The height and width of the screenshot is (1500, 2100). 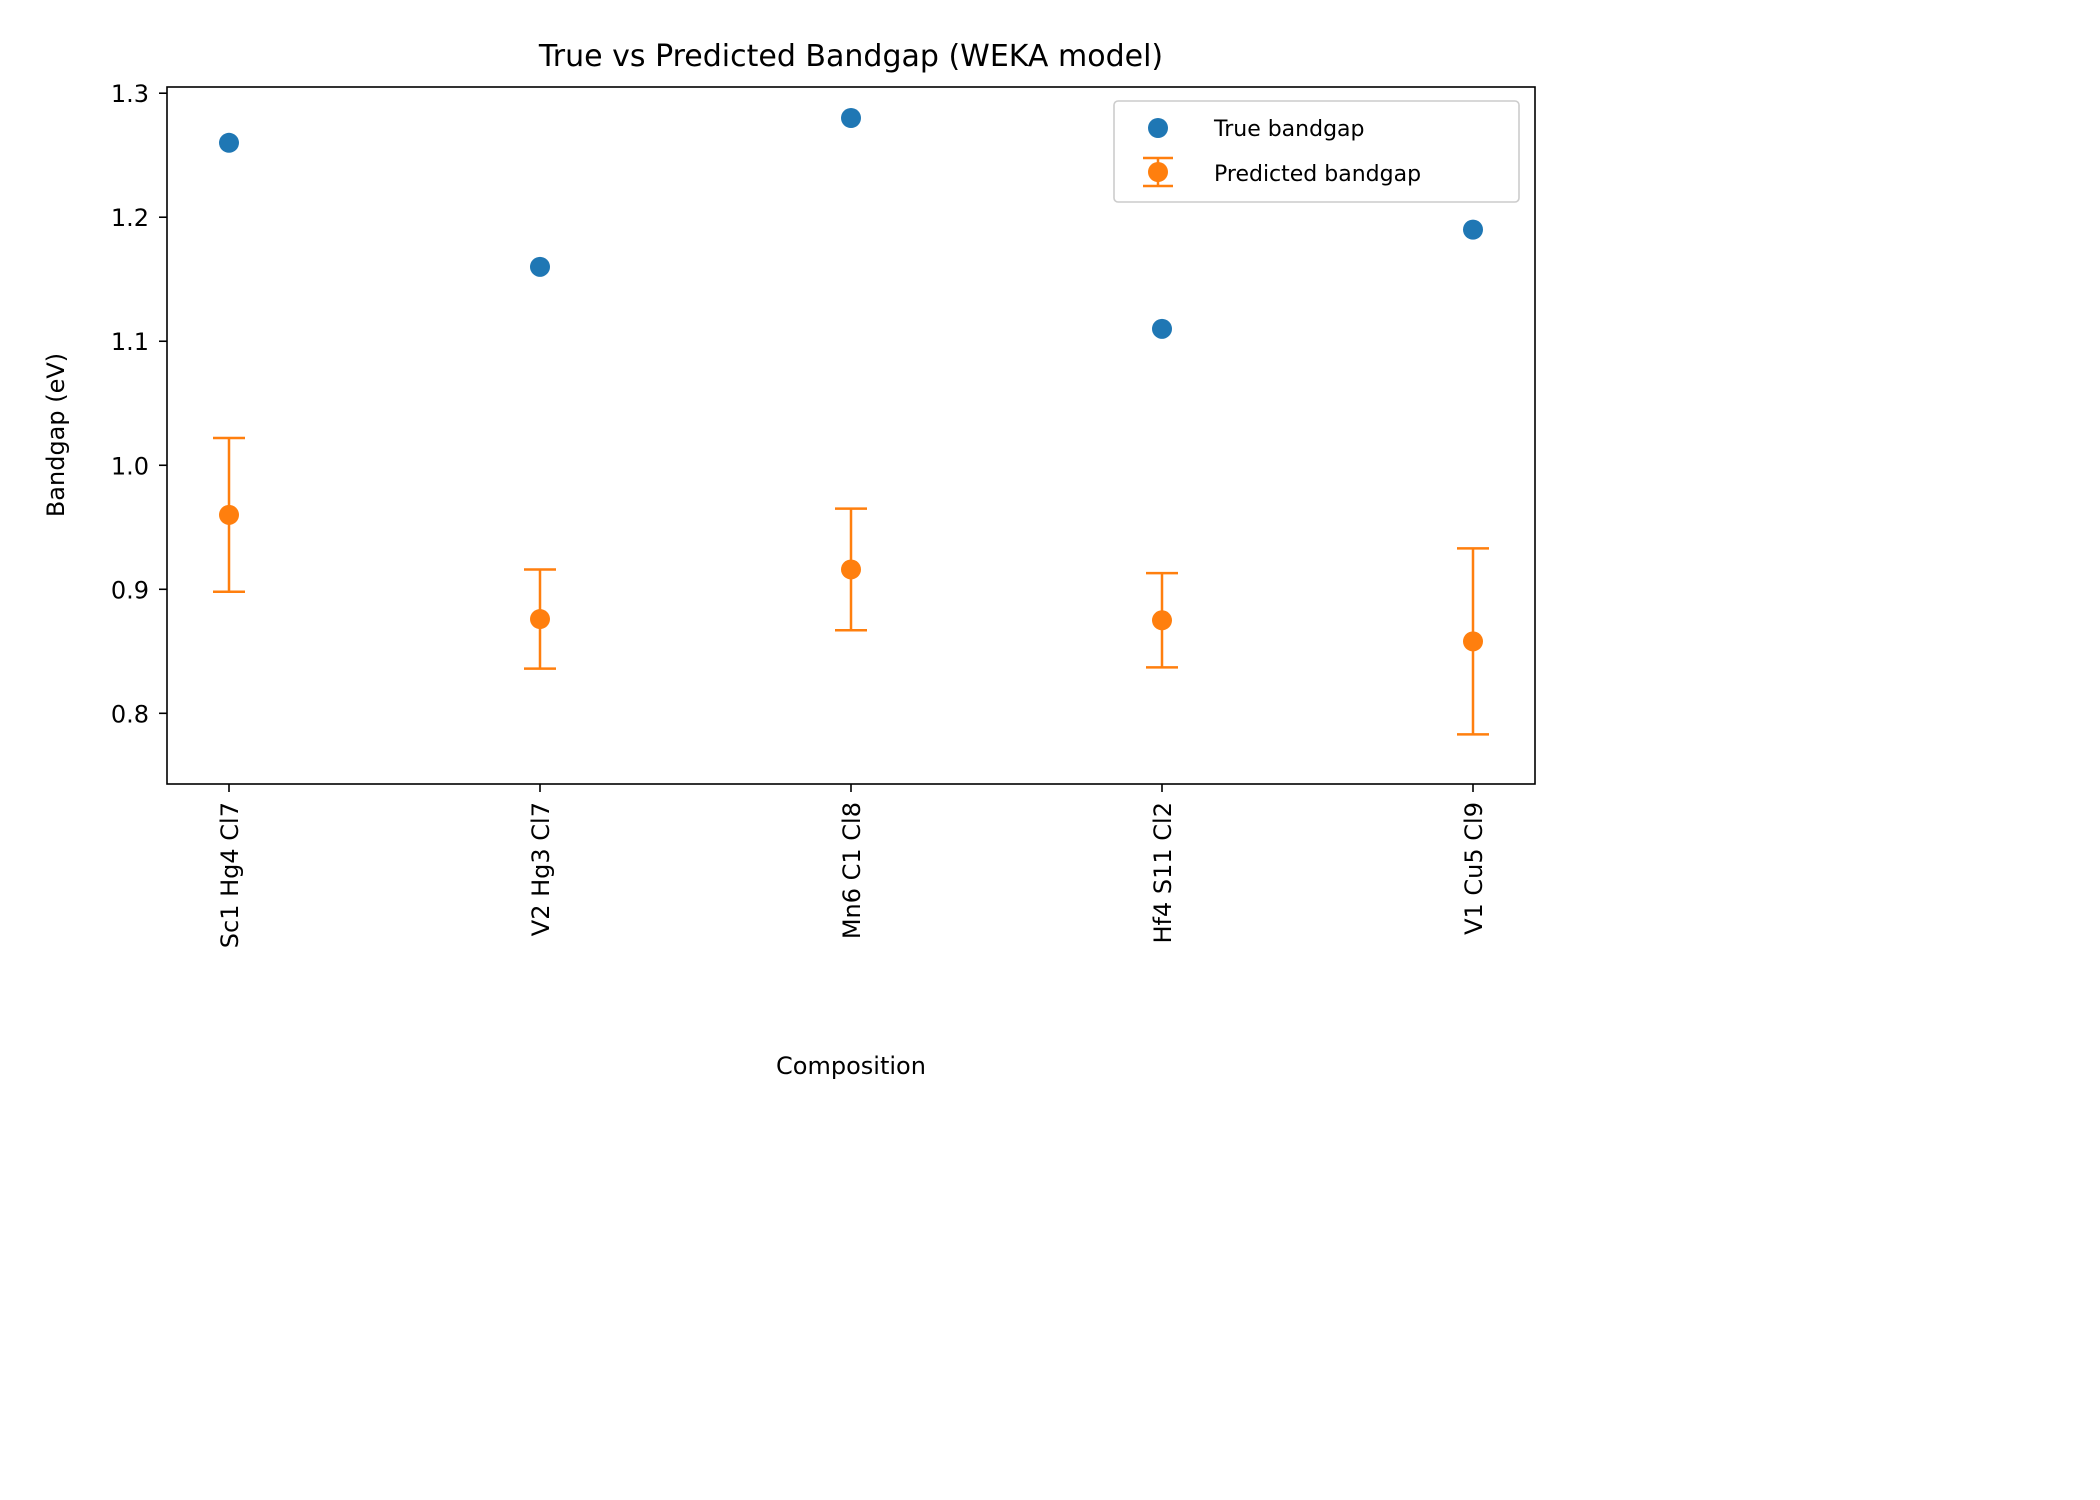 What do you see at coordinates (1317, 174) in the screenshot?
I see `legend-predicted-bandgap-label: Predicted bandgap` at bounding box center [1317, 174].